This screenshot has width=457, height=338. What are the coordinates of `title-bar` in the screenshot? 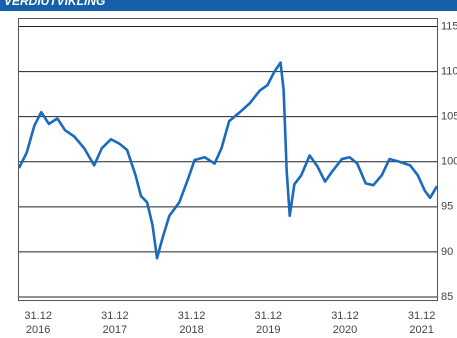 It's located at (228, 5).